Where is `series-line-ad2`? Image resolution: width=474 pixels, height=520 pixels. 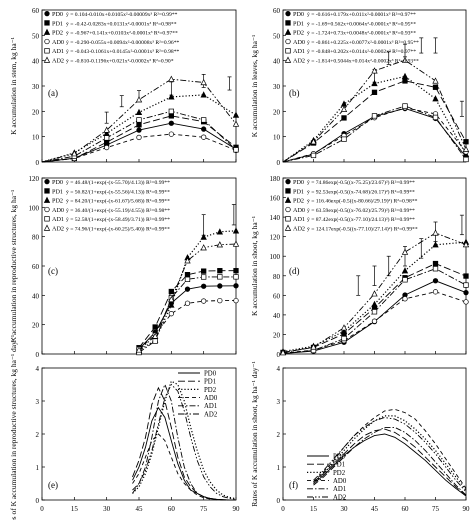 series-line-ad2 is located at coordinates (184, 441).